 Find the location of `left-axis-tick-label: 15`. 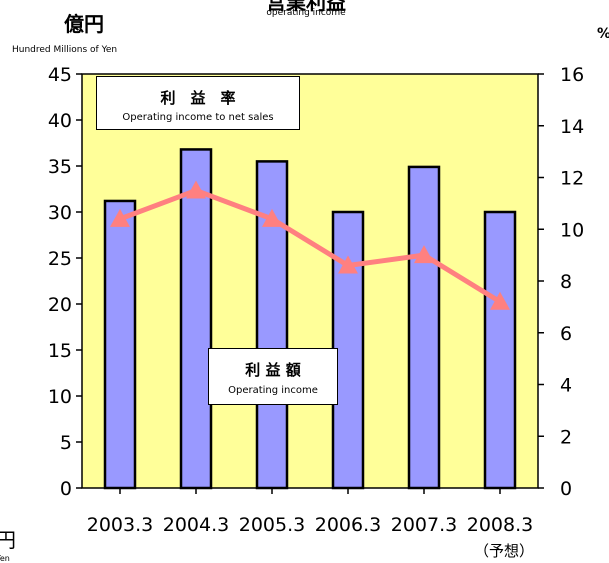

left-axis-tick-label: 15 is located at coordinates (60, 351).